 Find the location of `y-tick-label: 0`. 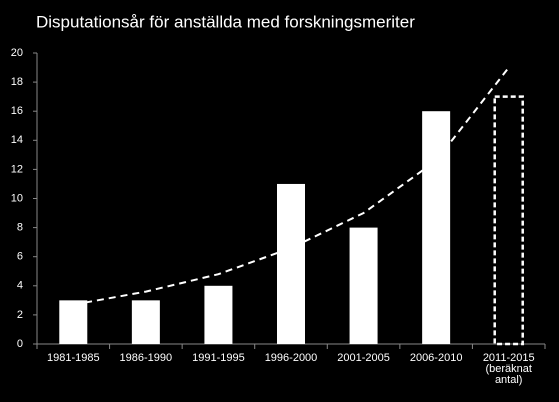

y-tick-label: 0 is located at coordinates (20, 344).